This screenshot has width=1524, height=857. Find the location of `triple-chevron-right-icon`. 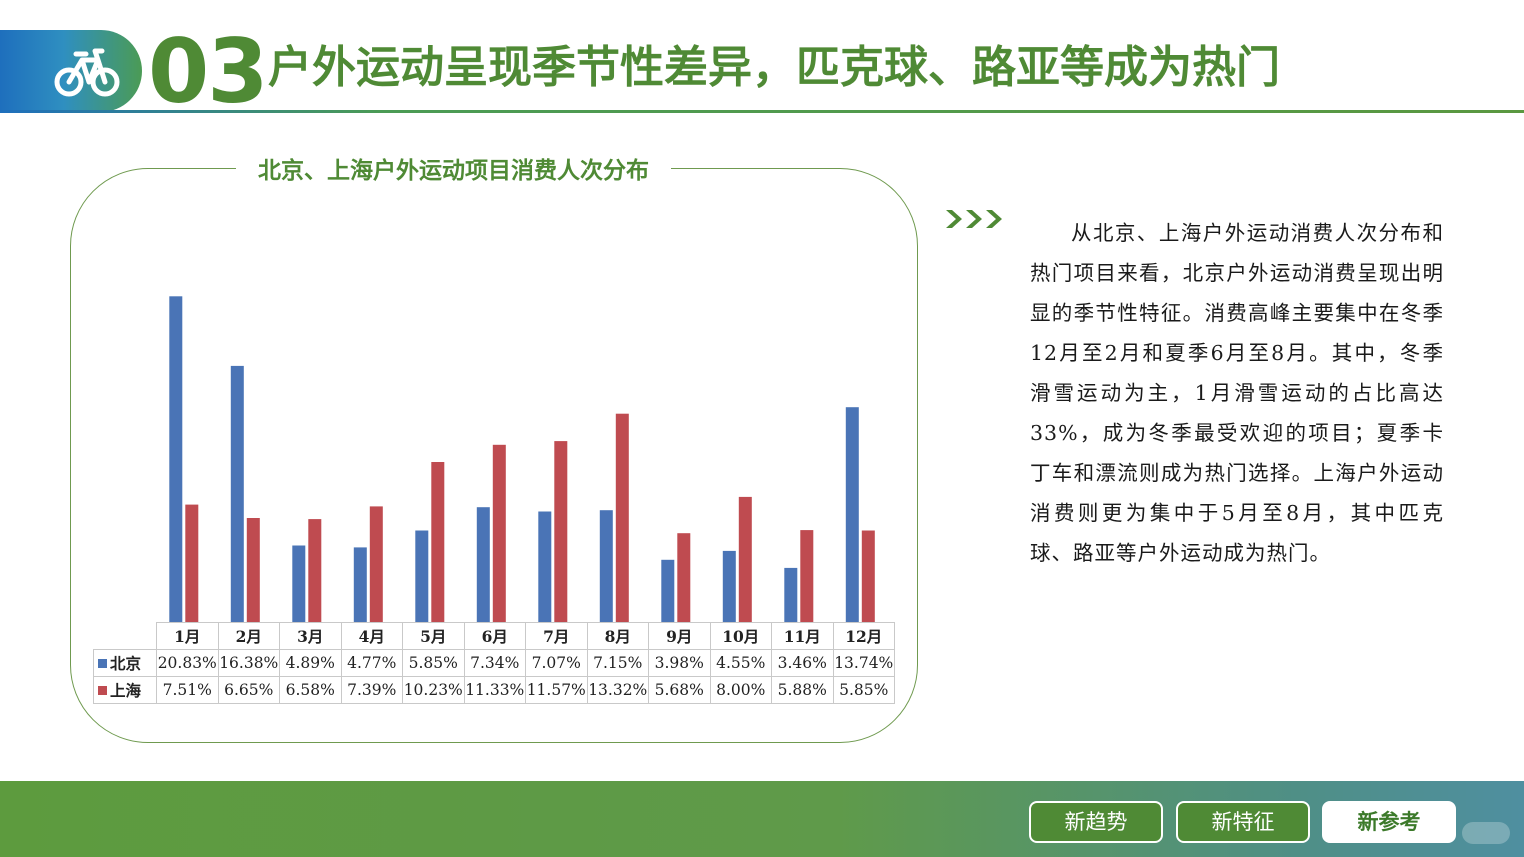

triple-chevron-right-icon is located at coordinates (974, 219).